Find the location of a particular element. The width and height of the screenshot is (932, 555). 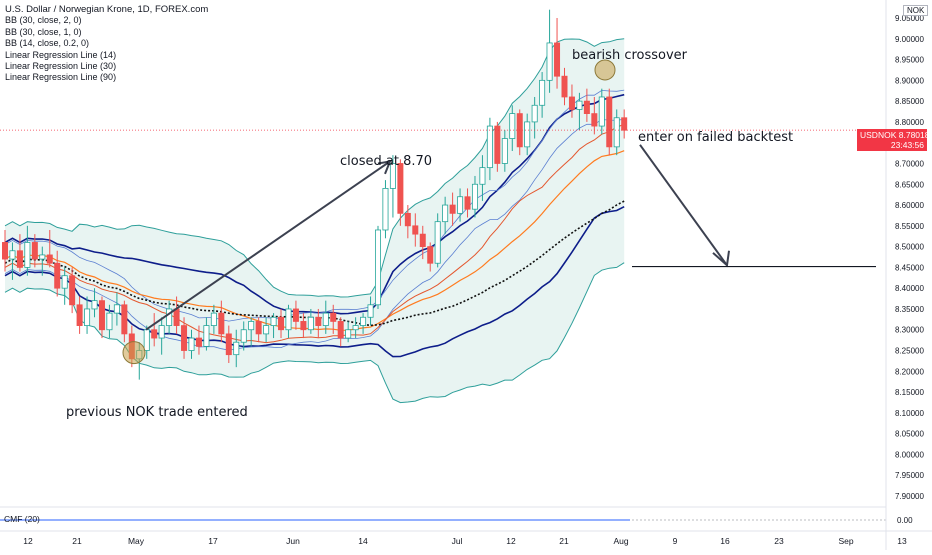

y-tick-label: 8.85000 is located at coordinates (909, 101).